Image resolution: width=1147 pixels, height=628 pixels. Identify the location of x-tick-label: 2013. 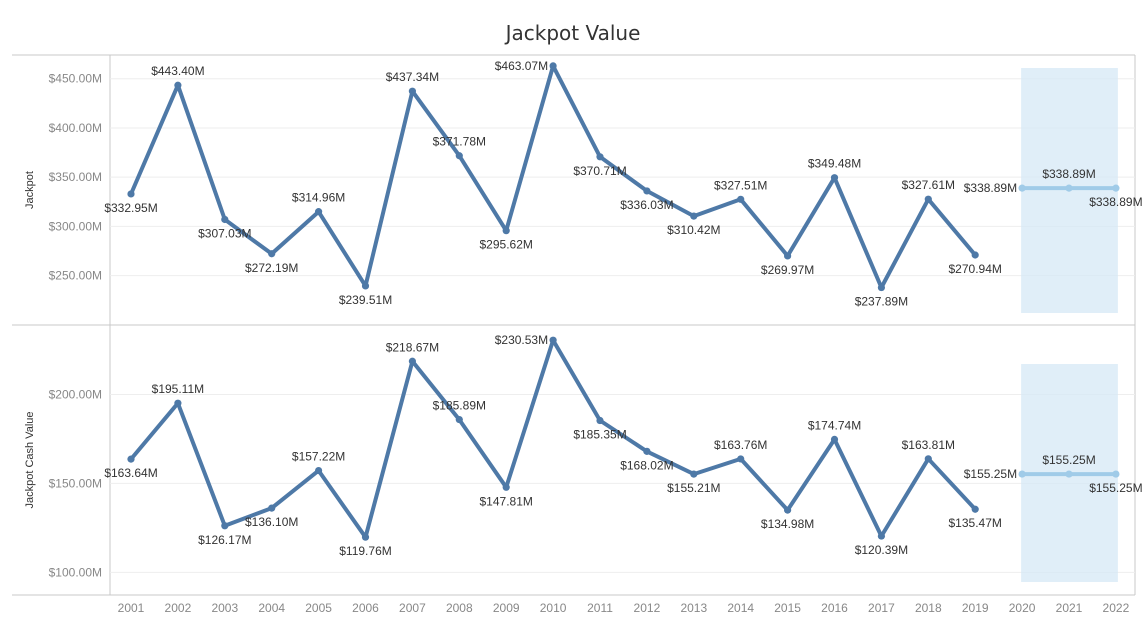
(693, 608).